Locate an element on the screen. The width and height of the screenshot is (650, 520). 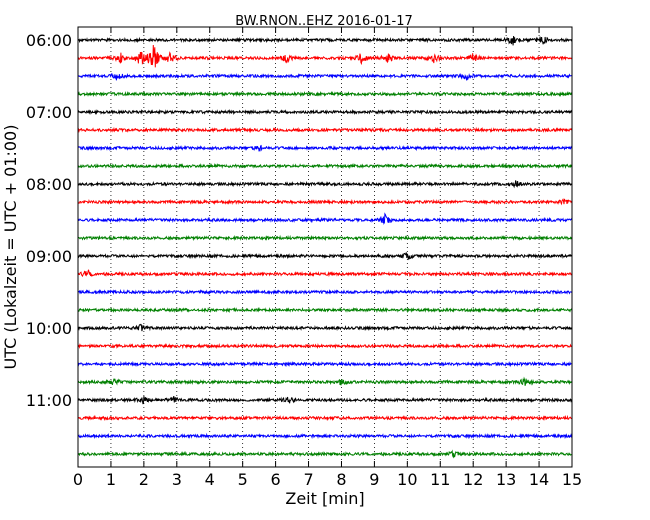
y-axis-label: UTC (Lokalzeit = UTC + 01:00) is located at coordinates (10, 247).